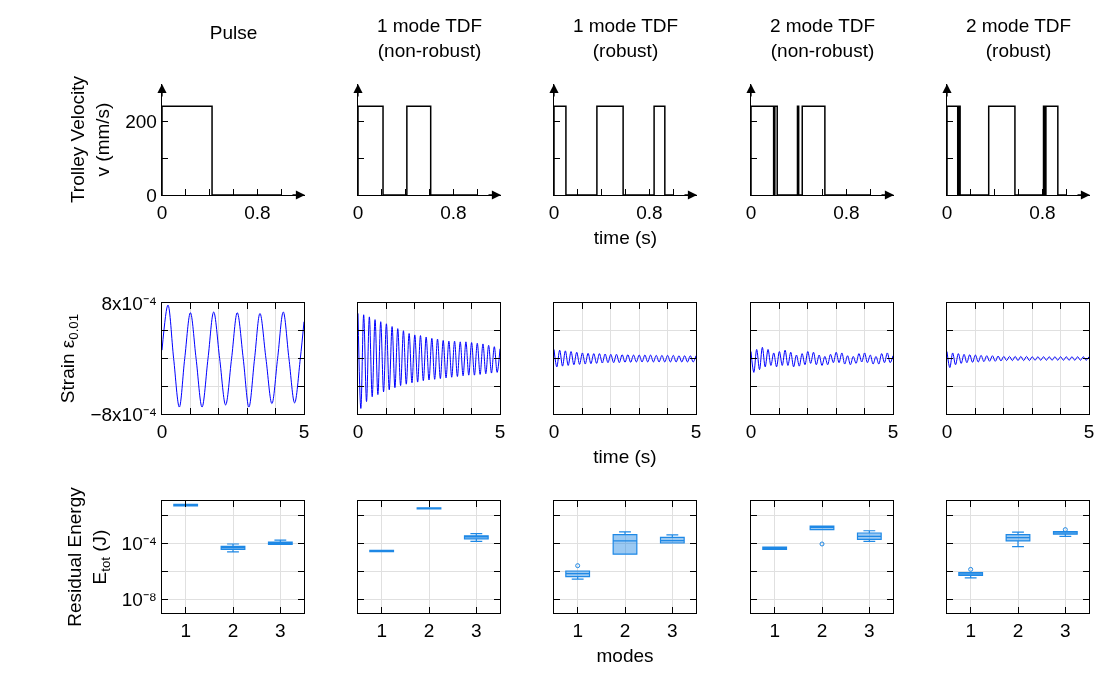 This screenshot has width=1096, height=681. I want to click on chart-title: 1 mode TDF (non-robust), so click(429, 38).